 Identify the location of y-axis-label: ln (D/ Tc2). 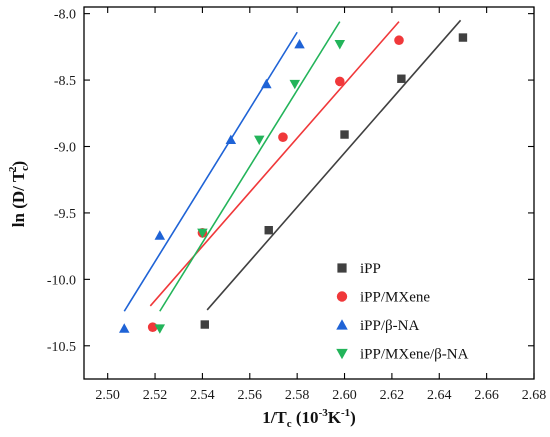
(19, 194).